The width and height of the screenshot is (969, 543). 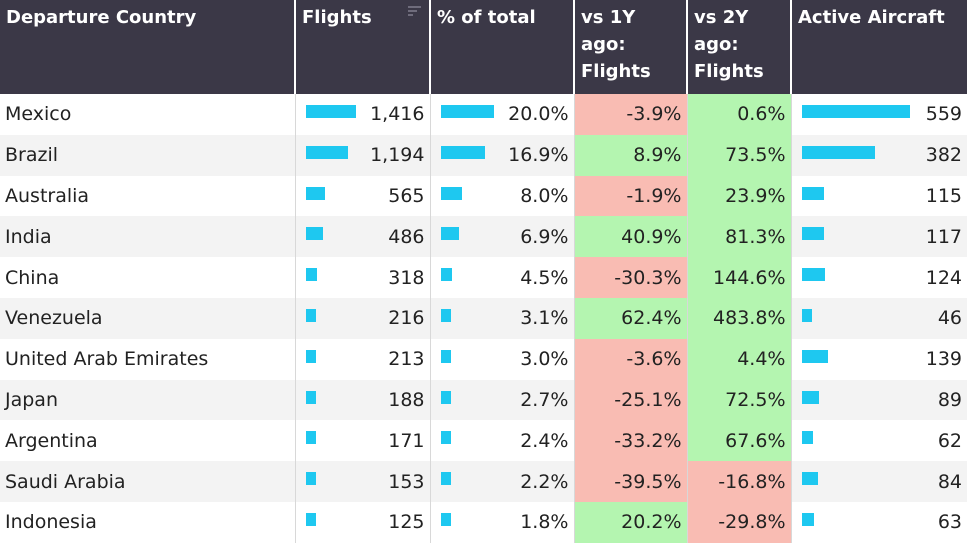 What do you see at coordinates (65, 481) in the screenshot?
I see `country-cell-value: Saudi Arabia` at bounding box center [65, 481].